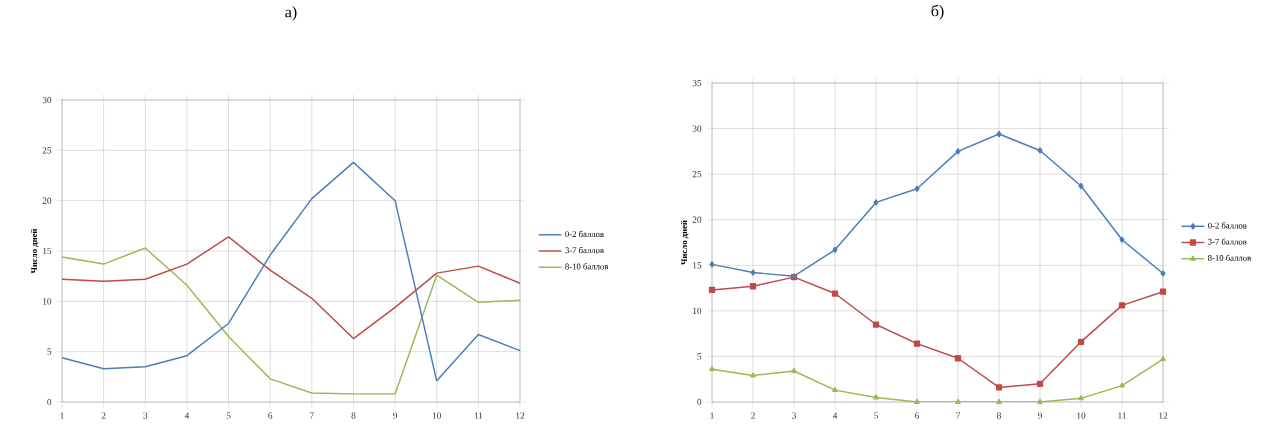  Describe the element at coordinates (697, 83) in the screenshot. I see `y-tick-label: 35` at that location.